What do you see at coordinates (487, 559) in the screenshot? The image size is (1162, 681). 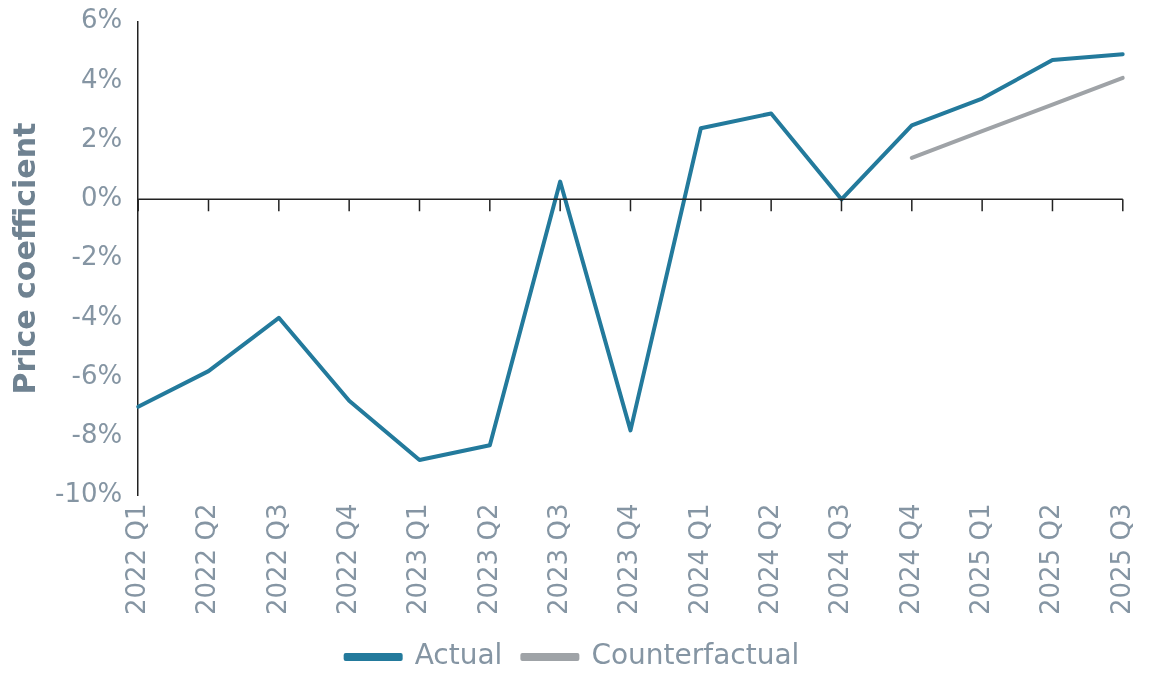 I see `x-tick-label: 2023 Q2` at bounding box center [487, 559].